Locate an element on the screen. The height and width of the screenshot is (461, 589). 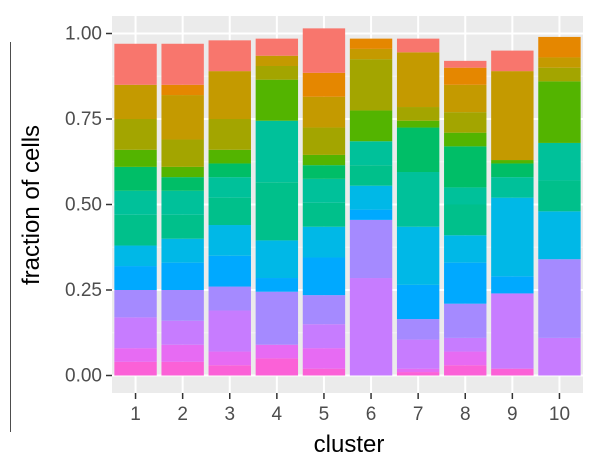
y-axis-title: fraction of cells is located at coordinates (31, 205).